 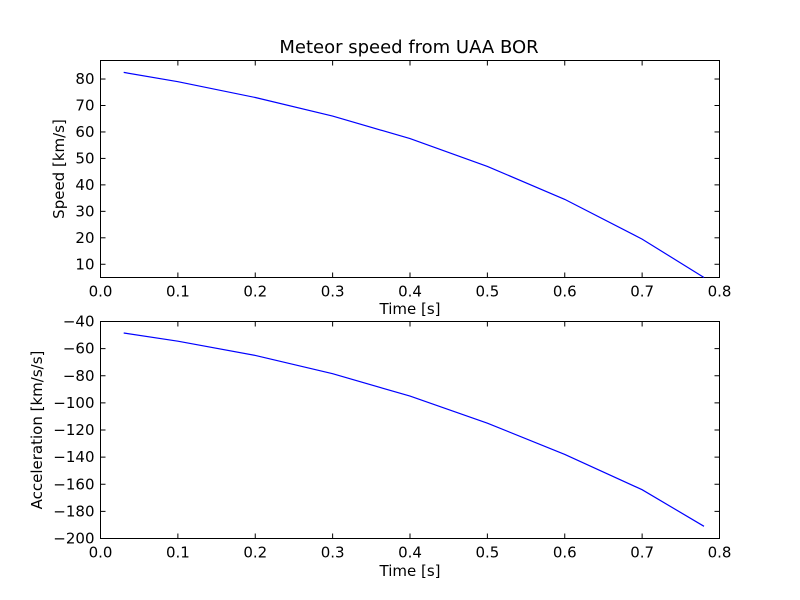 I want to click on speed-y-tick-label: 20, so click(x=84, y=238).